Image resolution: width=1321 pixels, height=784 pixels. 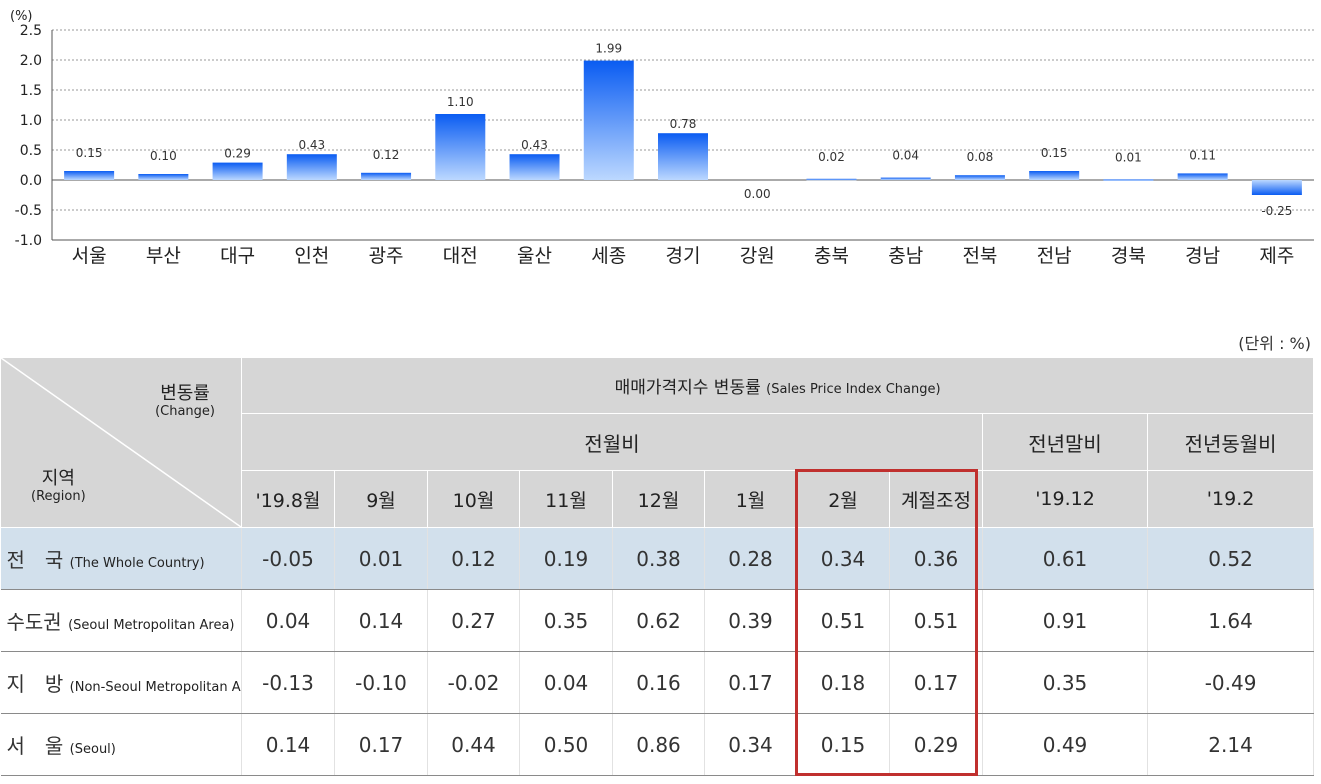 I want to click on y-tick-label: 2.0, so click(x=31, y=61).